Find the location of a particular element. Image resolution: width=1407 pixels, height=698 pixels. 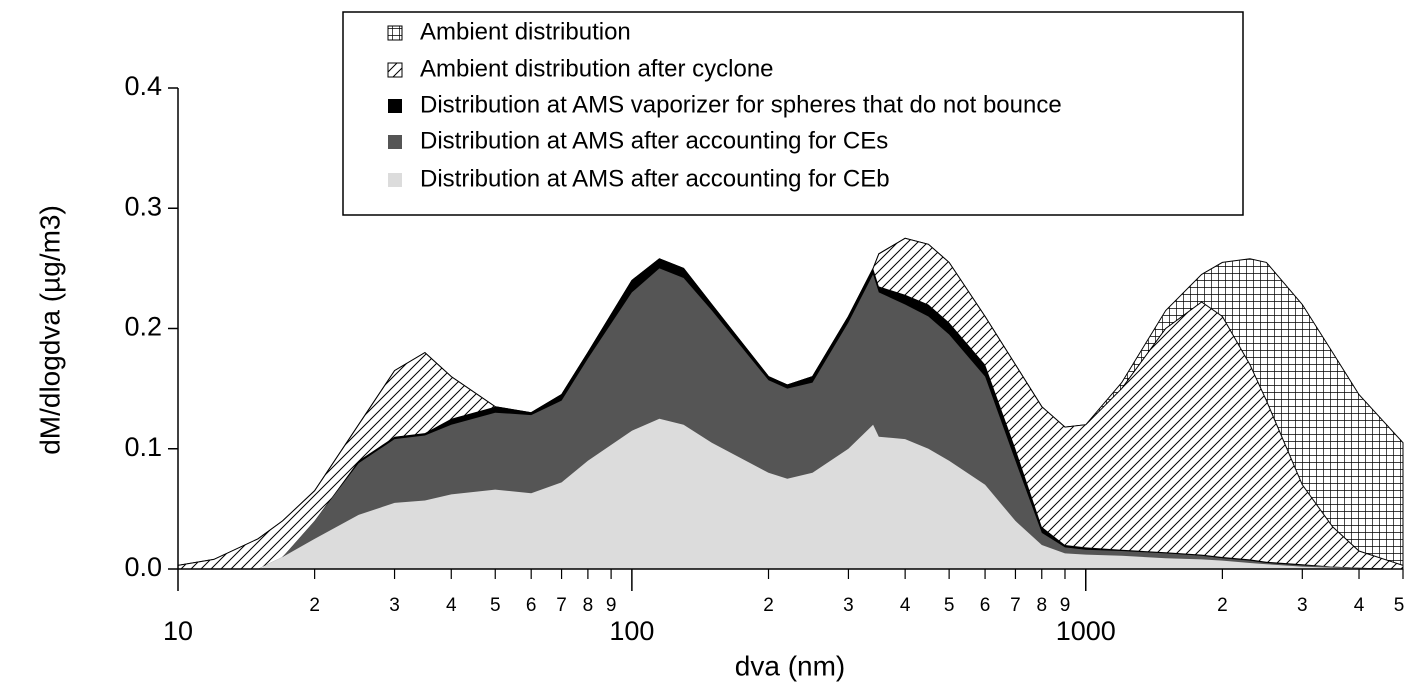

x-tick-label: 100 is located at coordinates (631, 631).